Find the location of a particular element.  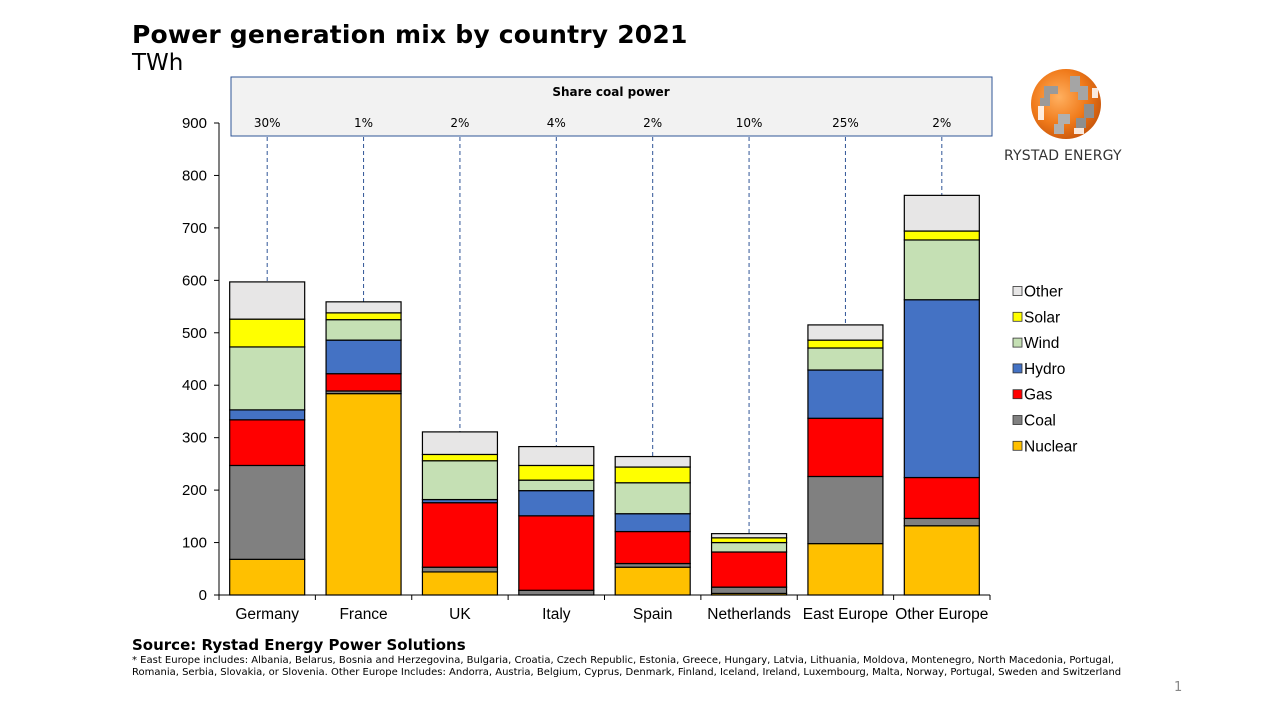

legend-swatch-wind is located at coordinates (1017, 342).